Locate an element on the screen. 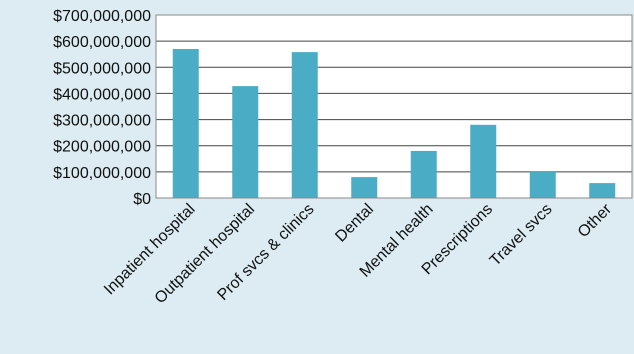  y-tick-label: $400,000,000 is located at coordinates (102, 94).